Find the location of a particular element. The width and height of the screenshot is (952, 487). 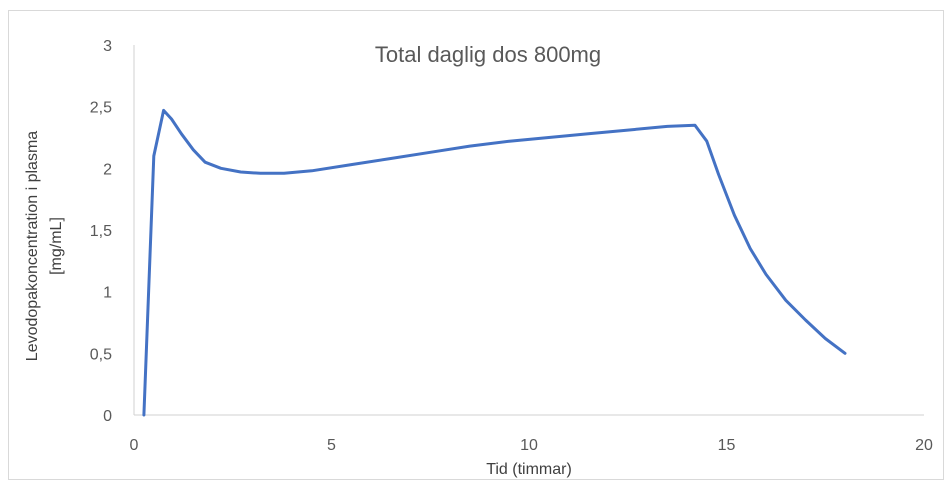

y-axis-label: Levodopakoncentration i plasma is located at coordinates (32, 246).